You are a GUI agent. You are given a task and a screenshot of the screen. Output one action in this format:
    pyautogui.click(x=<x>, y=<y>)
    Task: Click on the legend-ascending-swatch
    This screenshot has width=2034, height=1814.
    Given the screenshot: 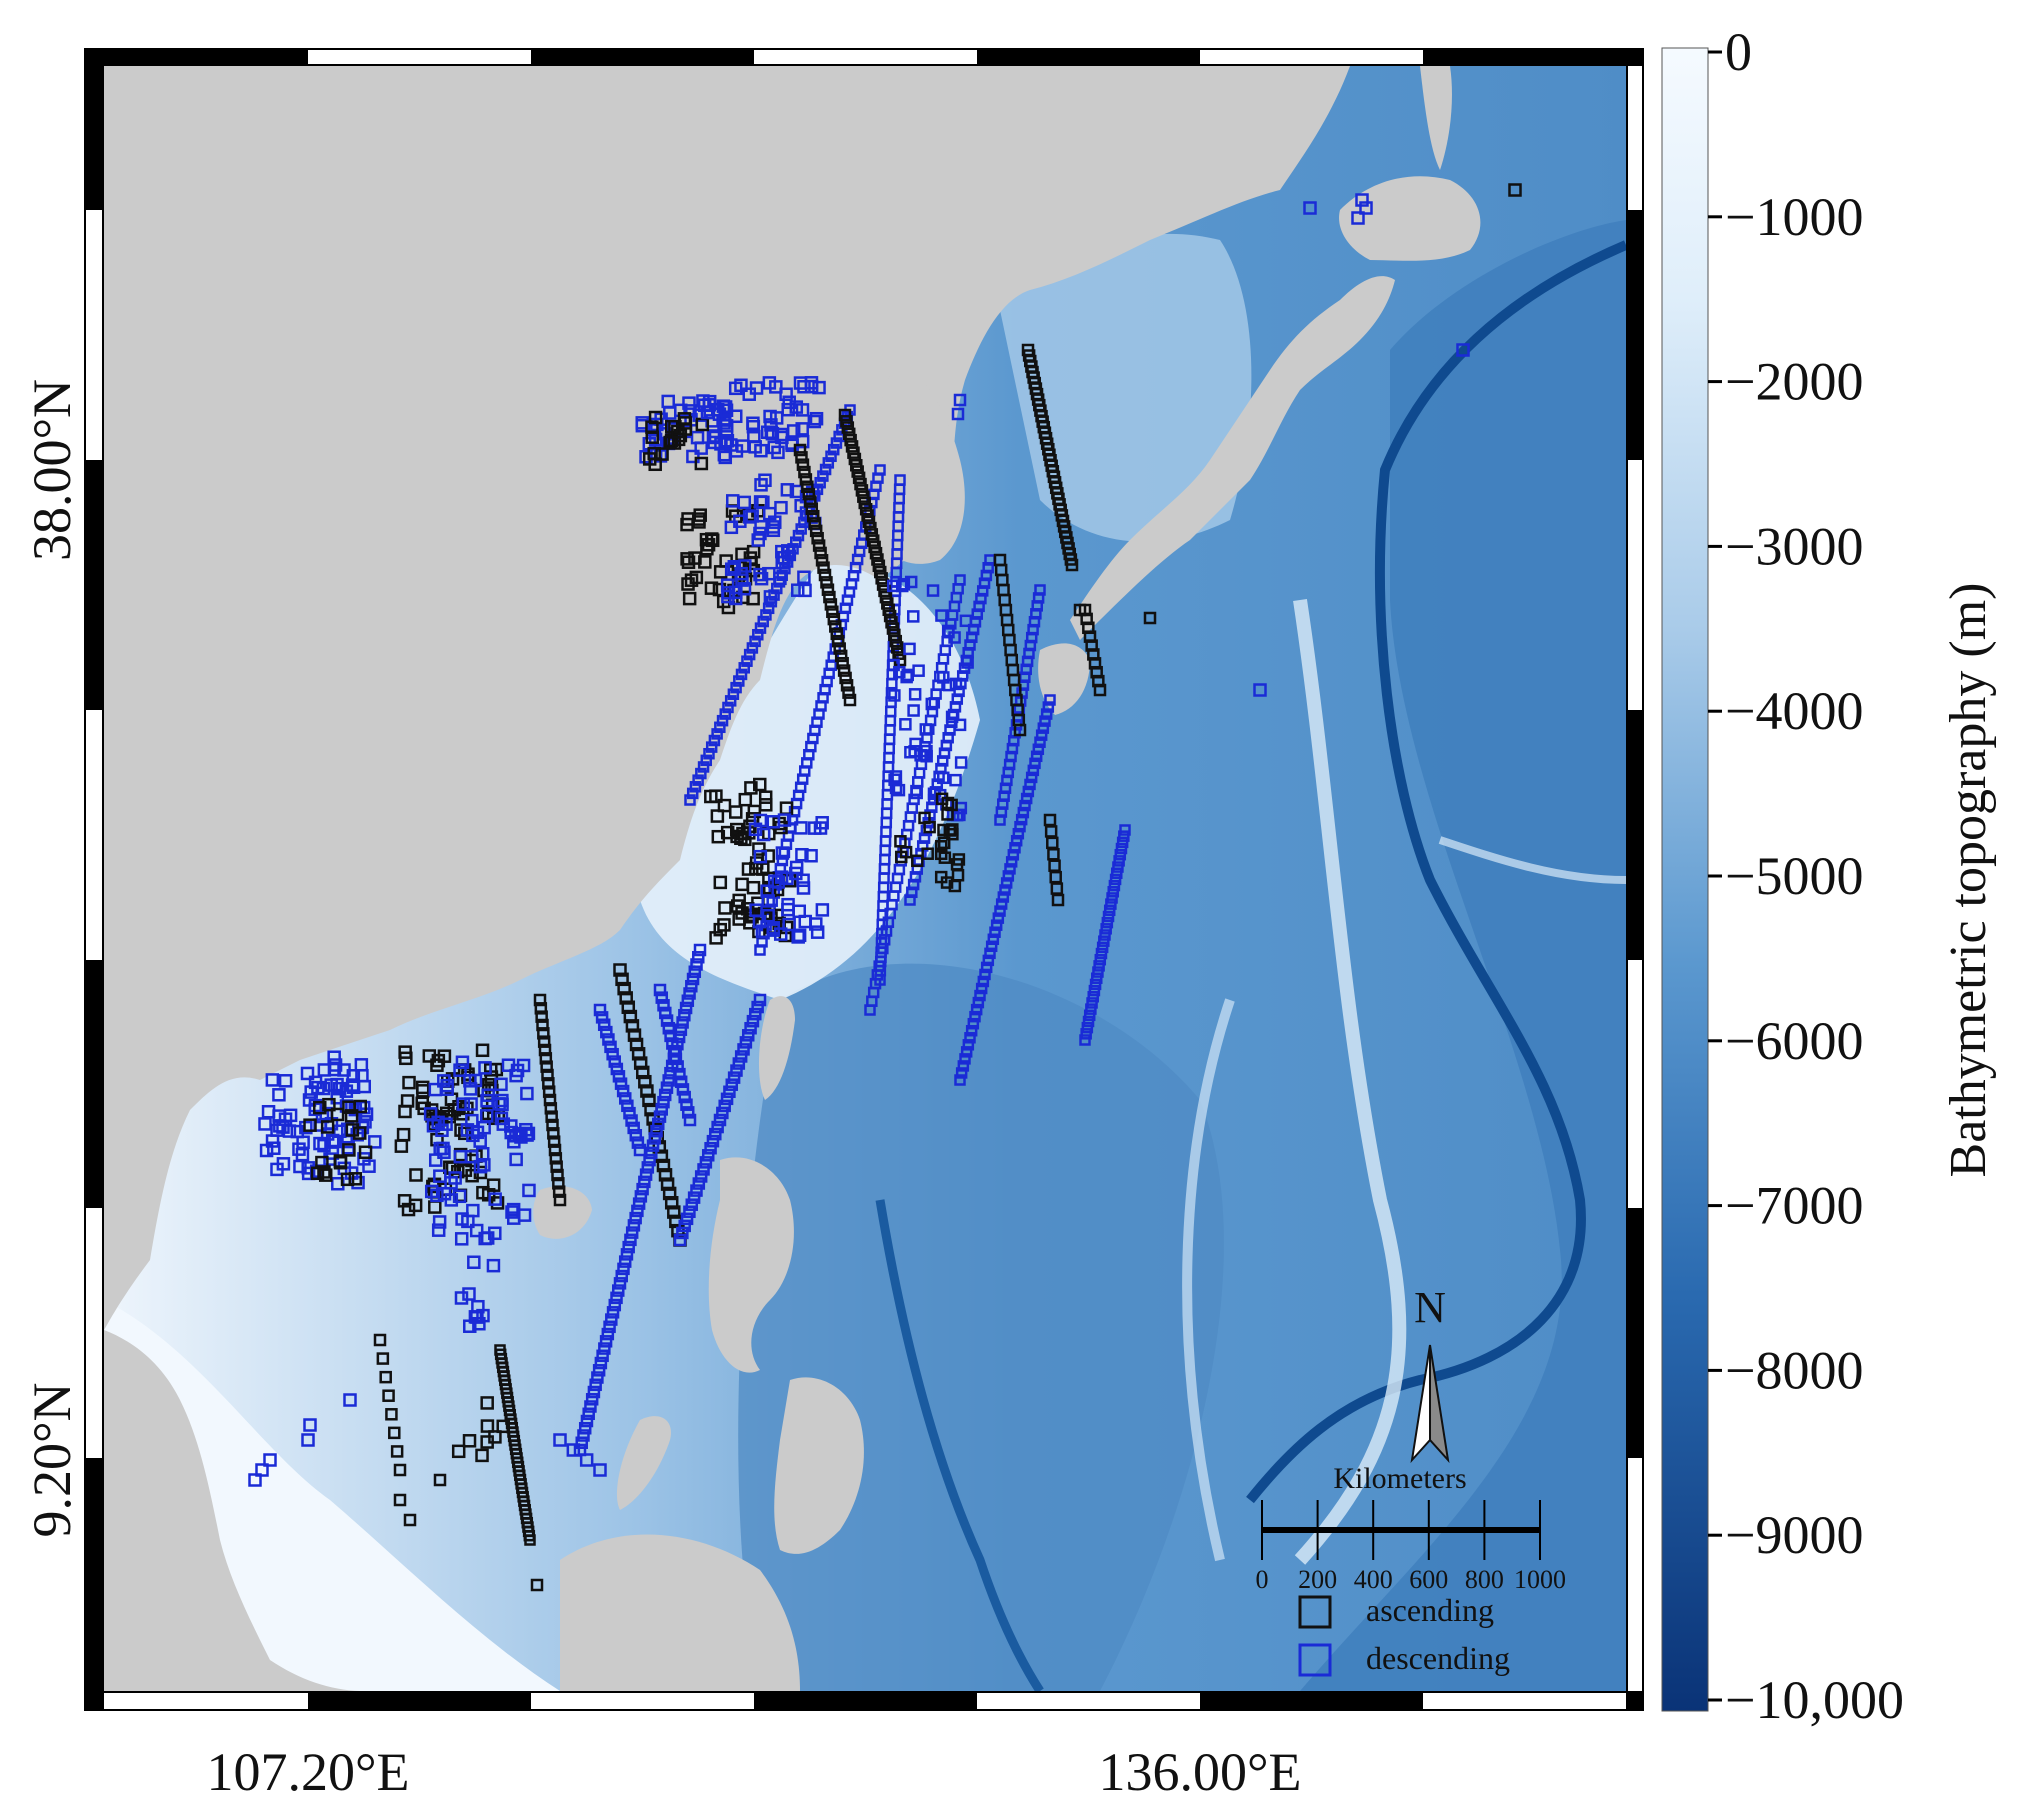 What is the action you would take?
    pyautogui.click(x=1315, y=1612)
    